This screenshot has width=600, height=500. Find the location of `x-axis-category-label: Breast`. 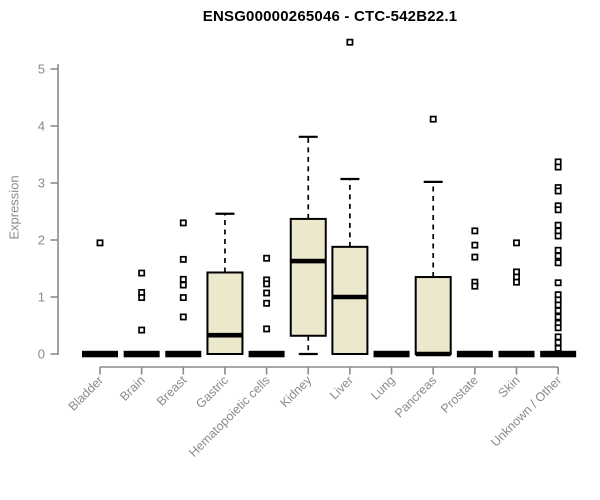

x-axis-category-label: Breast is located at coordinates (172, 391).